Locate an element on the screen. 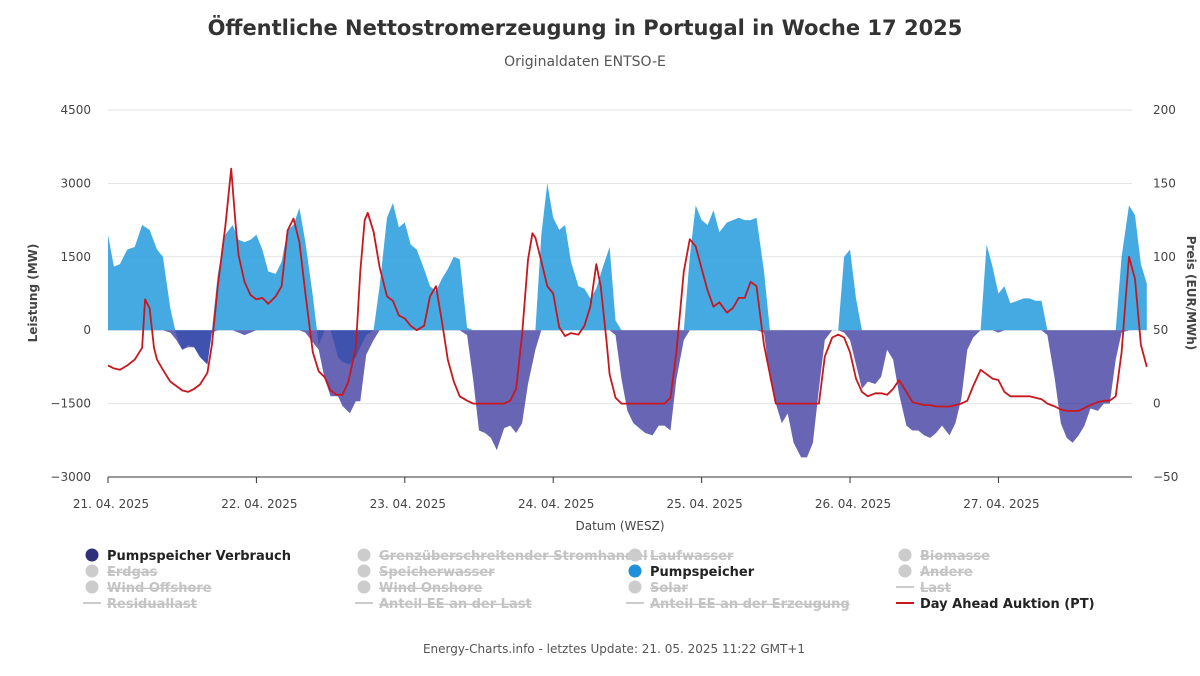 This screenshot has width=1200, height=676. y-tick-right-label: −50 is located at coordinates (1165, 477).